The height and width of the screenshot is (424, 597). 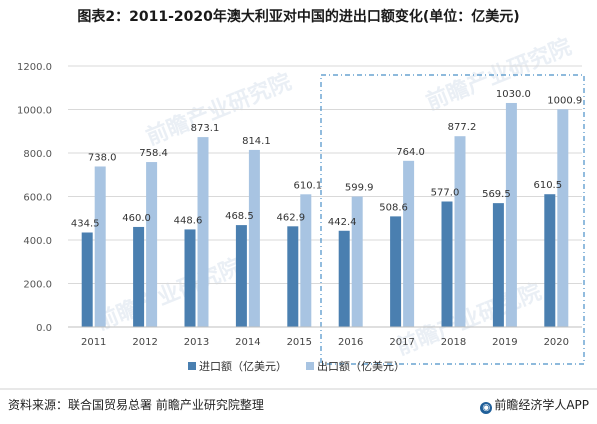 I want to click on data-label-import: 508.6, so click(x=393, y=207).